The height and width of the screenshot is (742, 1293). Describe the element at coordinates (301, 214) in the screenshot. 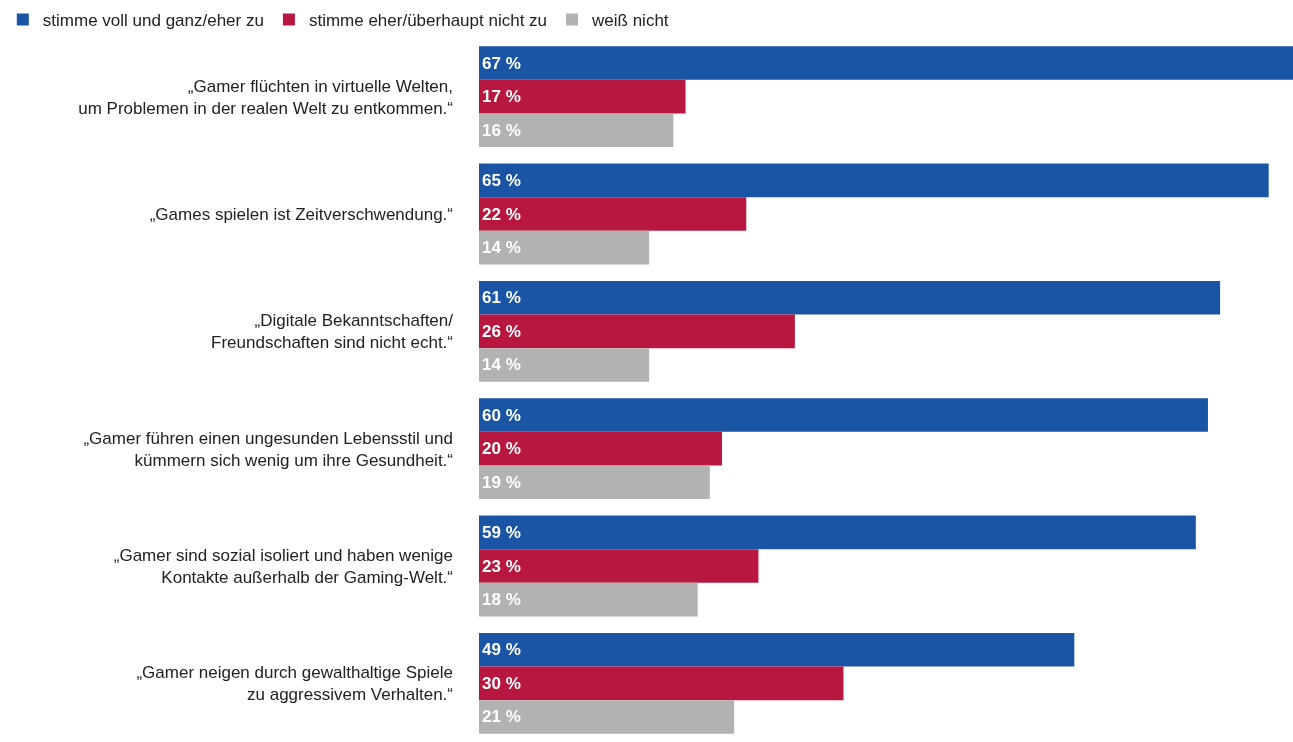

I see `y-tick-label: „Games spielen ist Zeitverschwendung.“` at that location.